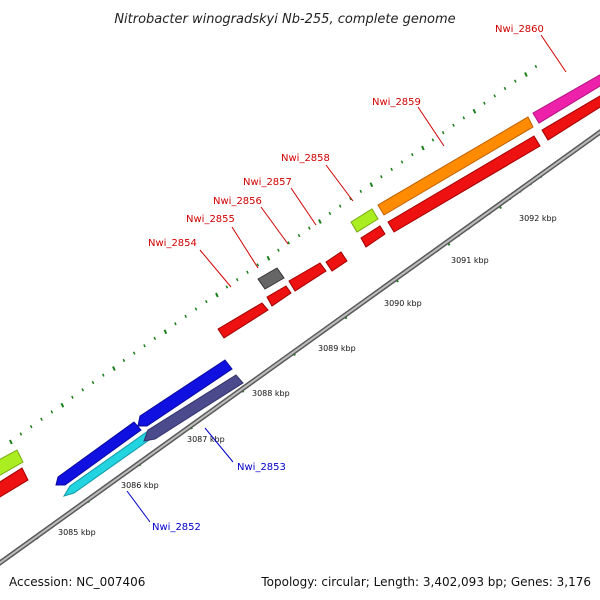  What do you see at coordinates (538, 218) in the screenshot?
I see `tick-label: 3092 kbp` at bounding box center [538, 218].